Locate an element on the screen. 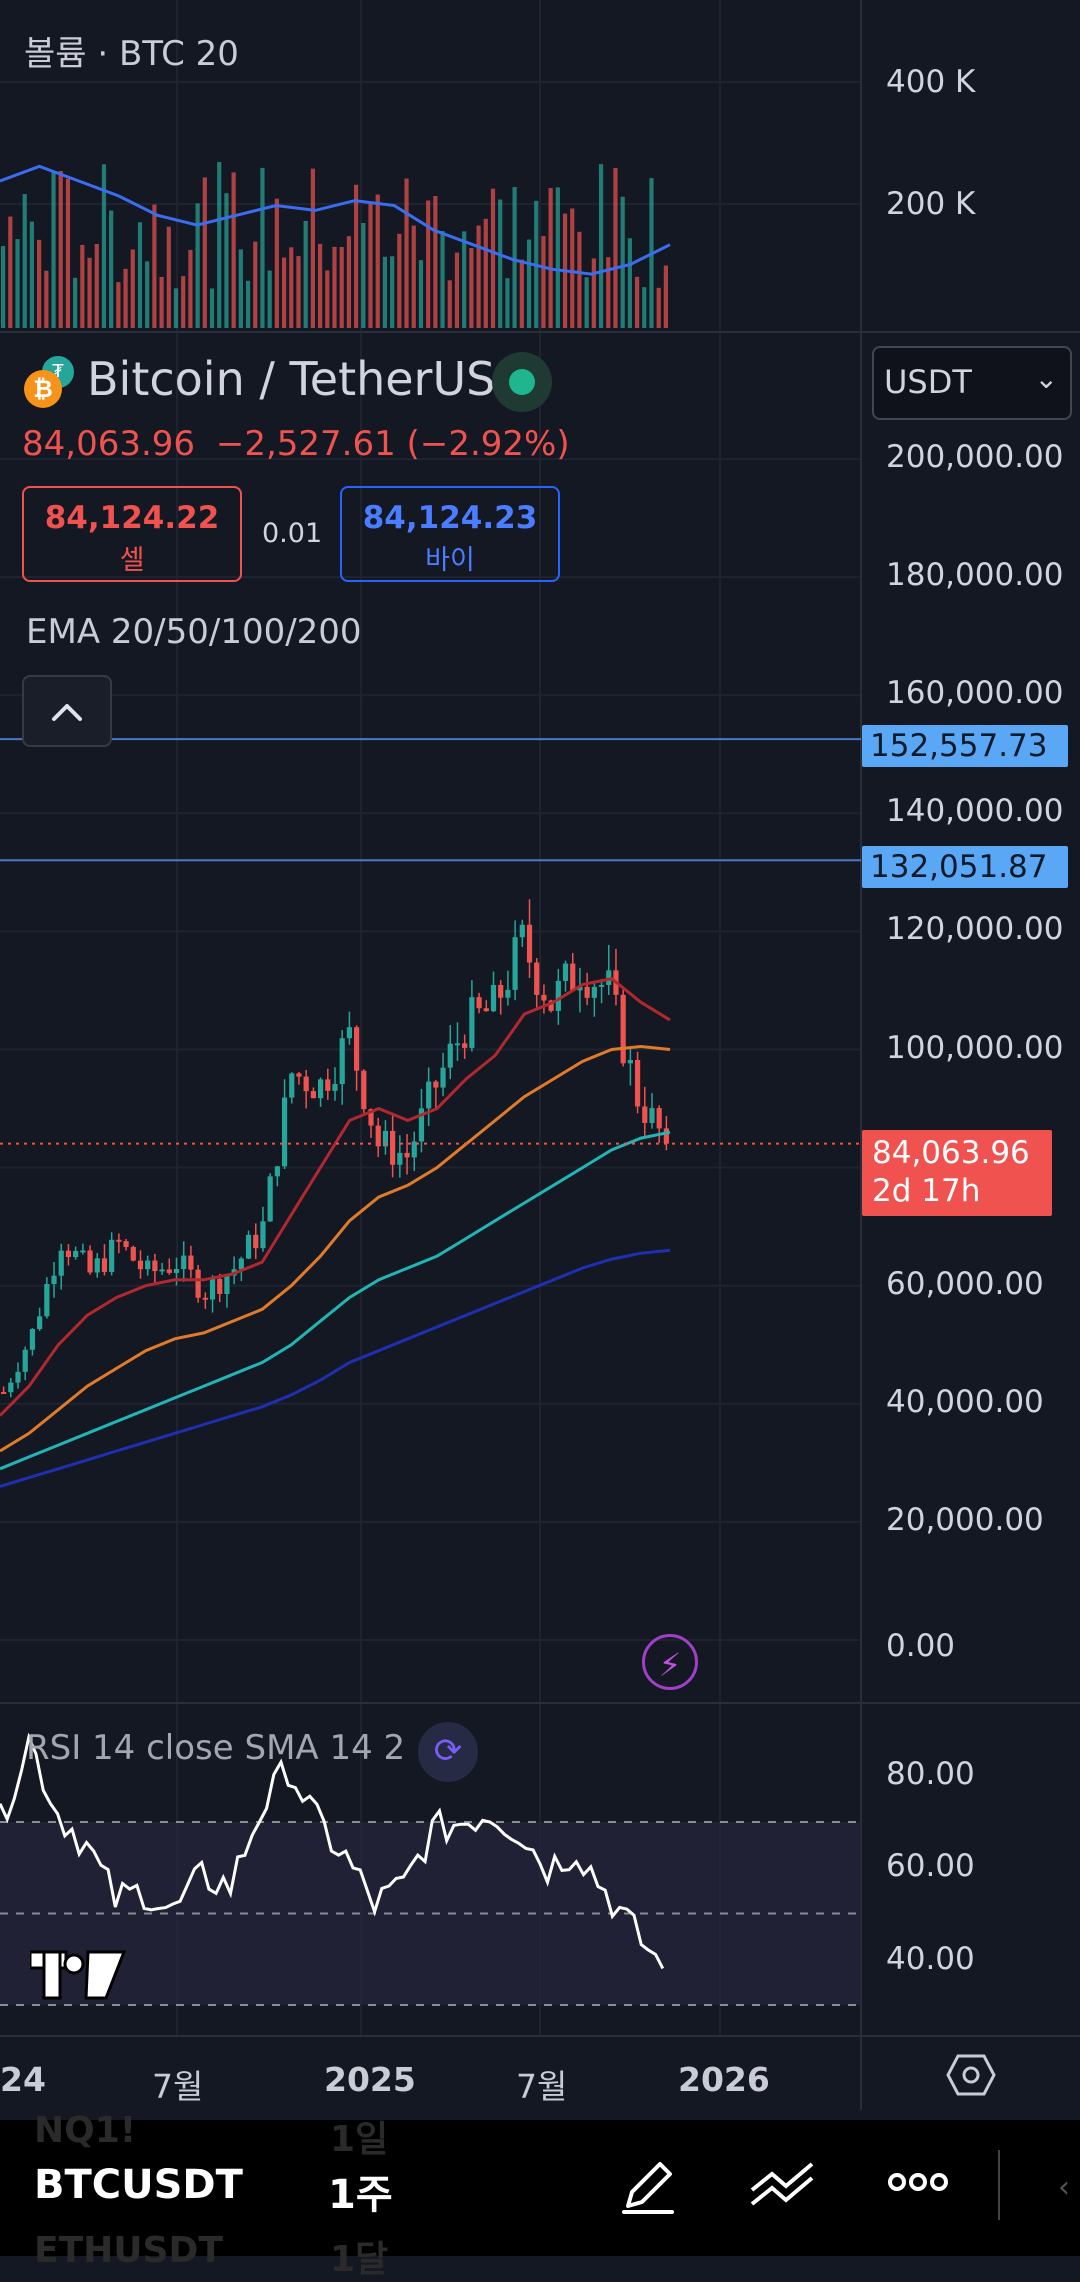  collapse-indicators-button is located at coordinates (67, 711).